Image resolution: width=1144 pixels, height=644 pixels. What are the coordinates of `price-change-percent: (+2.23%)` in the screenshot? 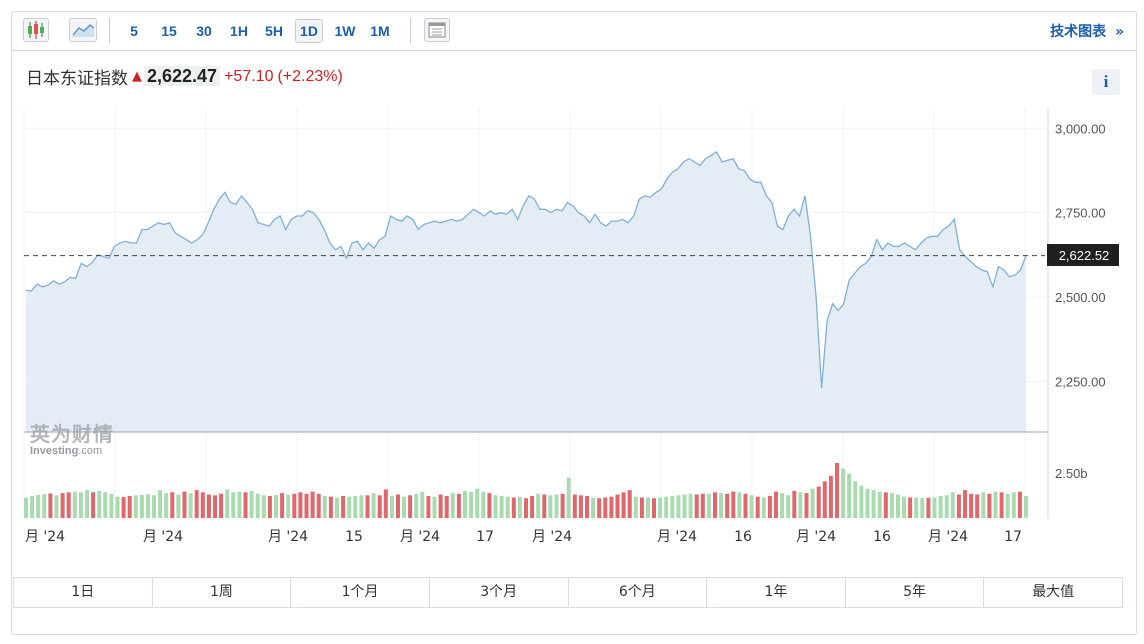 It's located at (310, 76).